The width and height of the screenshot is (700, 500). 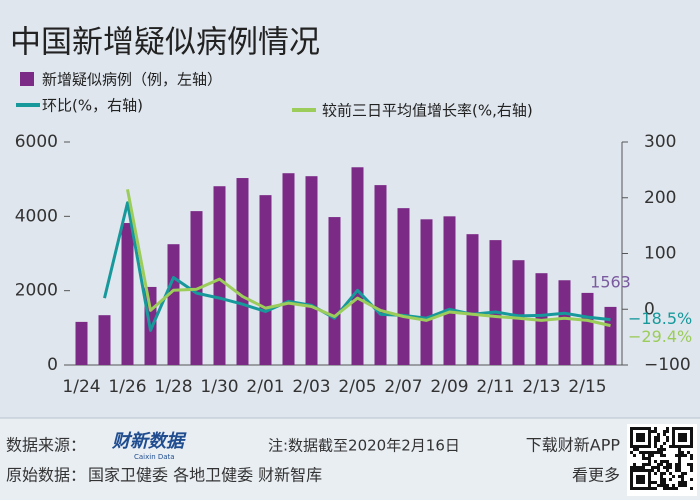 What do you see at coordinates (52, 365) in the screenshot?
I see `y-tick-label: 0` at bounding box center [52, 365].